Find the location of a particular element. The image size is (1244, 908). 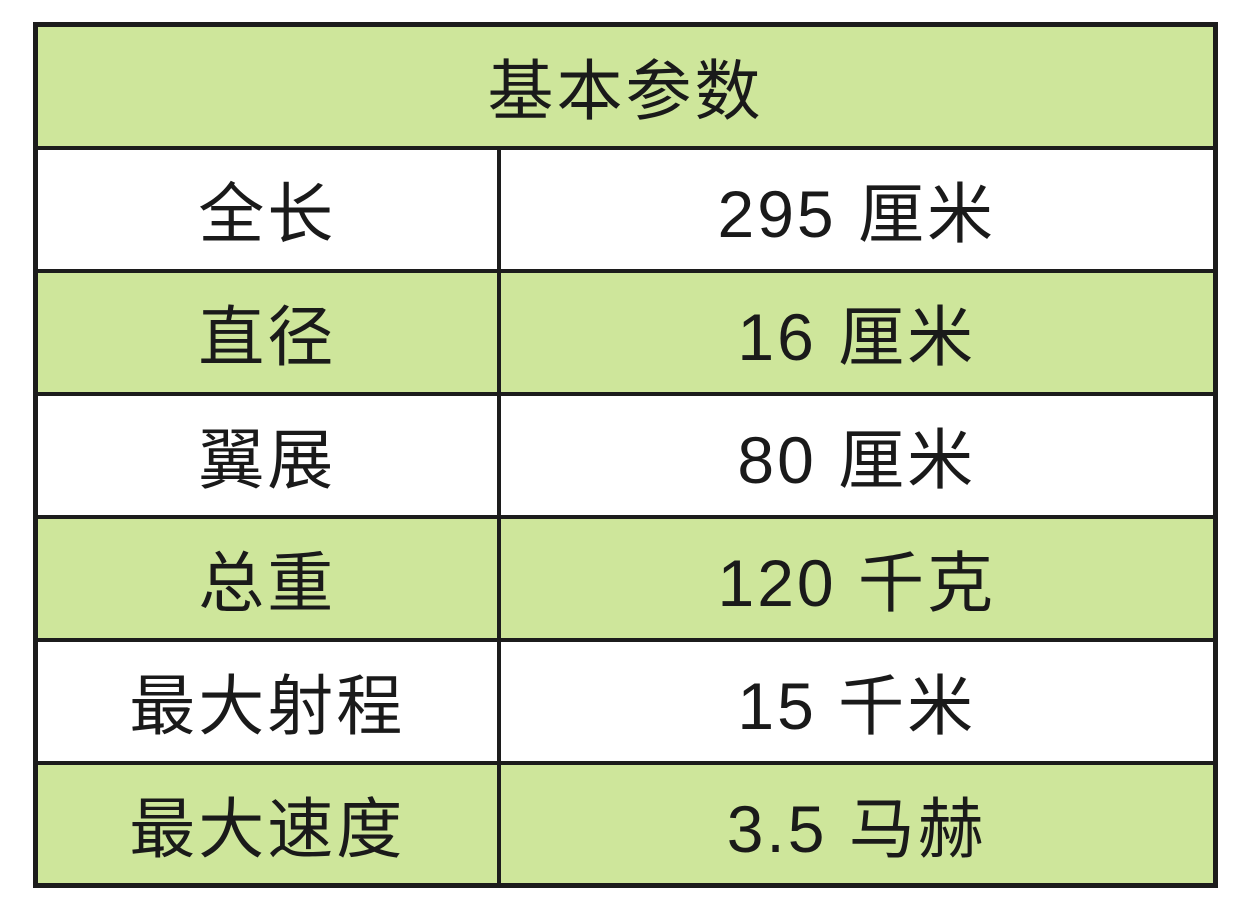

table-row: 直径 16 厘米 is located at coordinates (625, 332).